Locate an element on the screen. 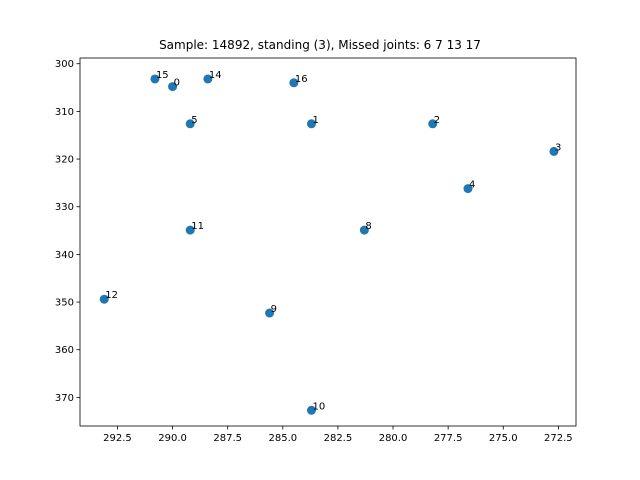 This screenshot has height=480, width=640. x-tick-label: 290.0 is located at coordinates (172, 438).